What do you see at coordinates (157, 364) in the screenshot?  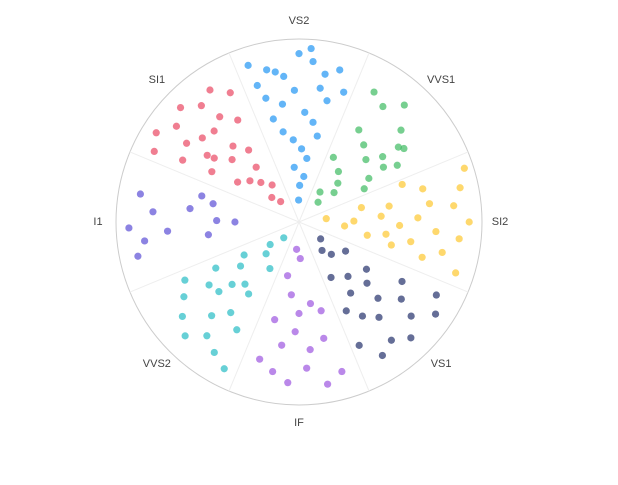 I see `angular-label: VVS2` at bounding box center [157, 364].